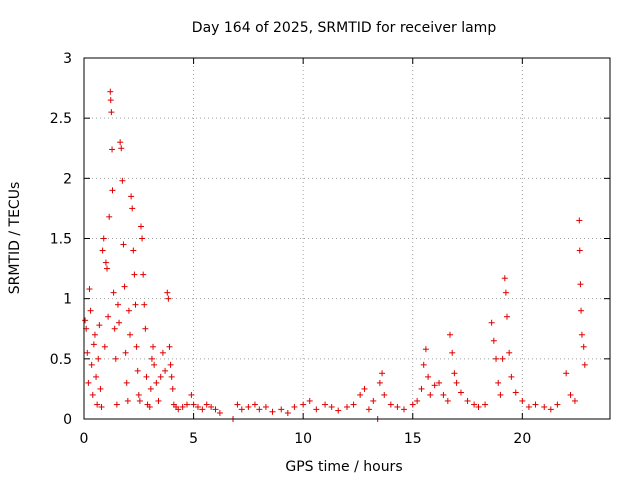  Describe the element at coordinates (67, 300) in the screenshot. I see `y-tick-label: 1` at that location.